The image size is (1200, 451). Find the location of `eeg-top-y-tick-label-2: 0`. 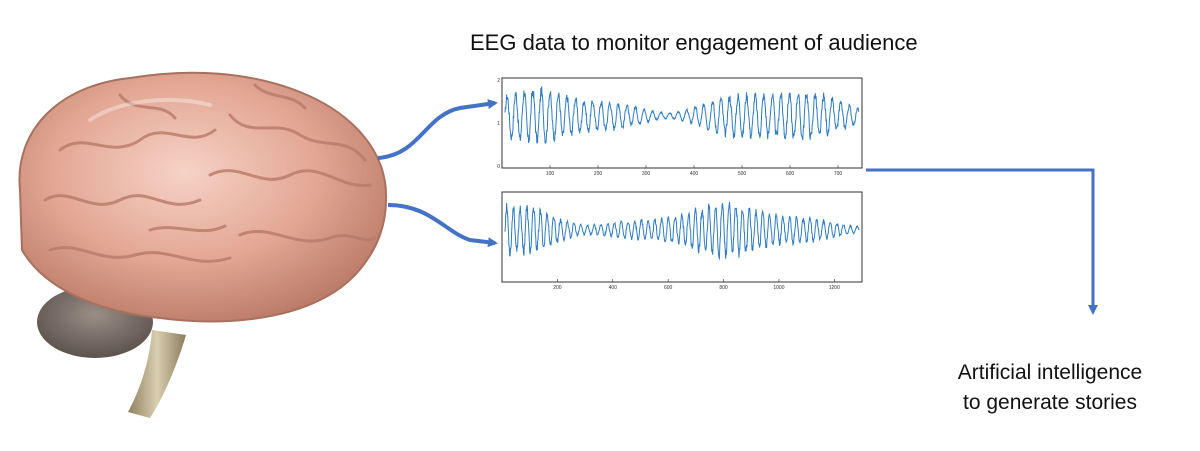

eeg-top-y-tick-label-2: 0 is located at coordinates (498, 167).